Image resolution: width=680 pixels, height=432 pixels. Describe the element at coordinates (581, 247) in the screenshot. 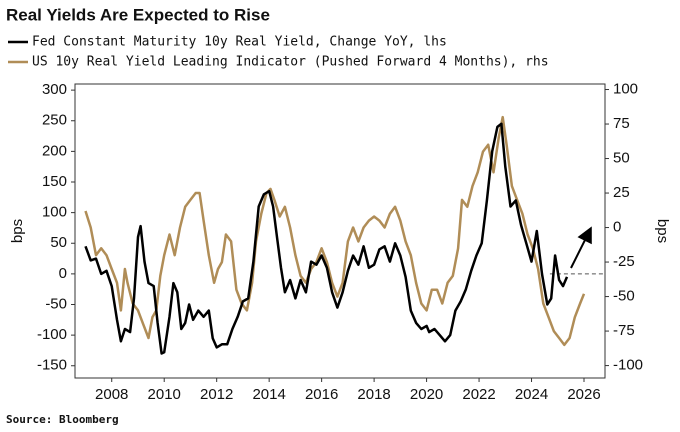

I see `arrow` at that location.